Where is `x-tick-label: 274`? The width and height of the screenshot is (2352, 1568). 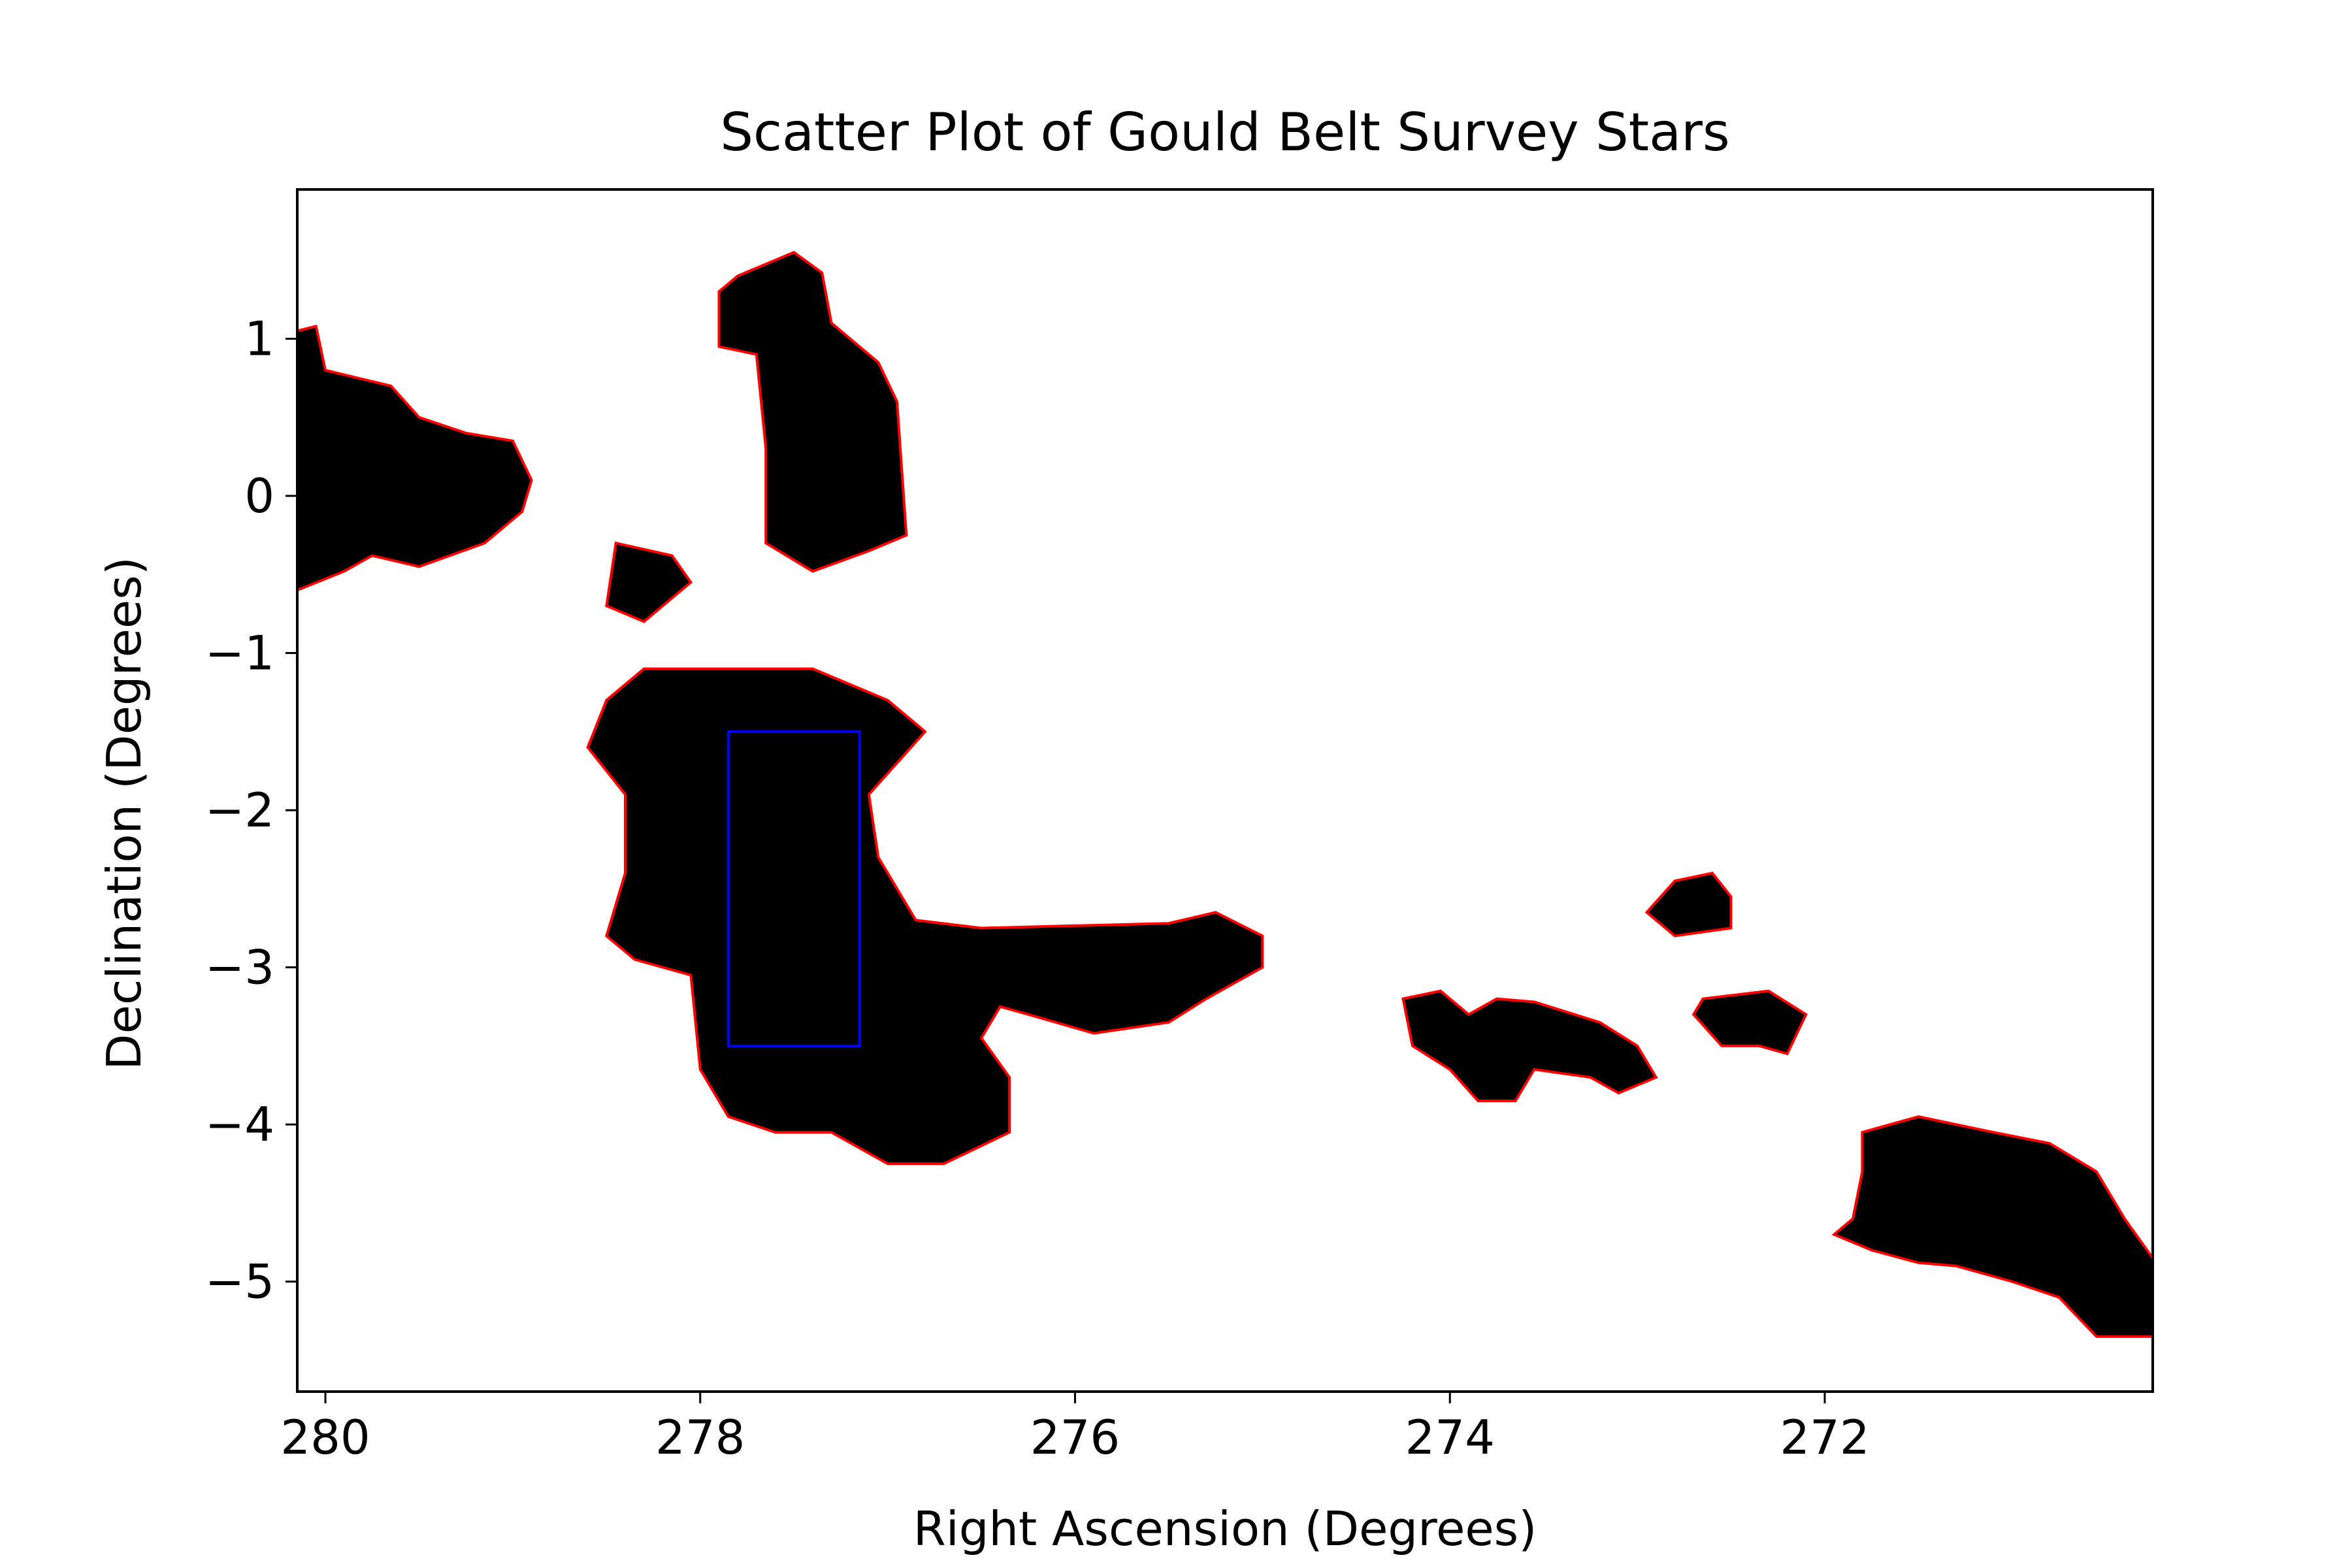
x-tick-label: 274 is located at coordinates (1450, 1437).